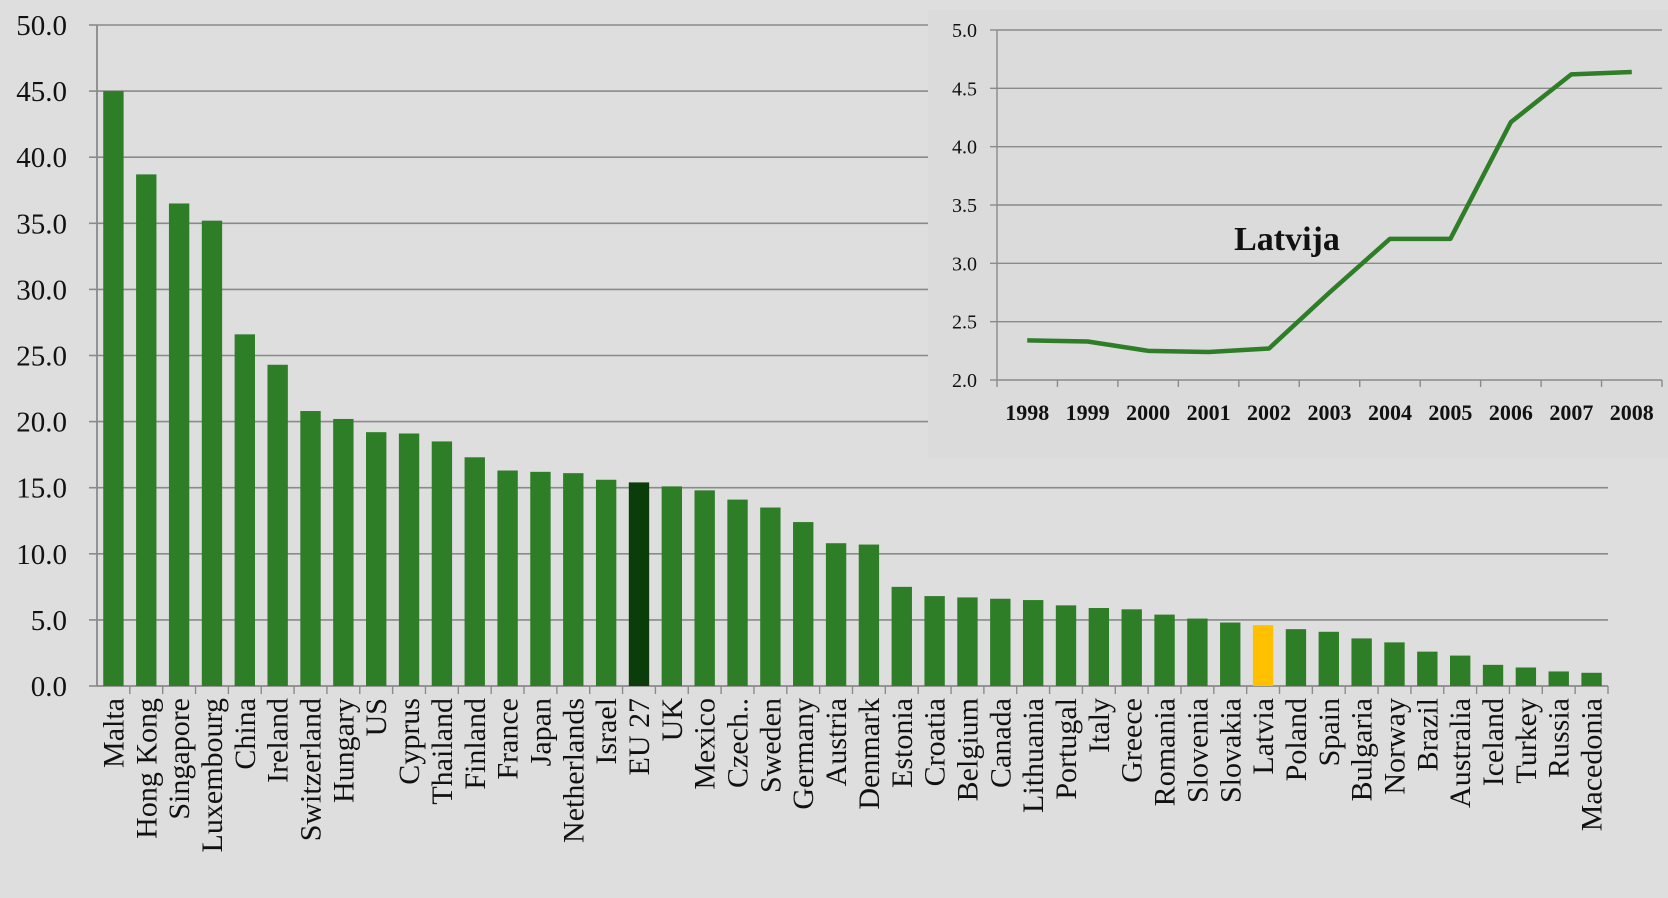 This screenshot has width=1668, height=898. Describe the element at coordinates (409, 741) in the screenshot. I see `x-tick-label: Cyprus` at that location.